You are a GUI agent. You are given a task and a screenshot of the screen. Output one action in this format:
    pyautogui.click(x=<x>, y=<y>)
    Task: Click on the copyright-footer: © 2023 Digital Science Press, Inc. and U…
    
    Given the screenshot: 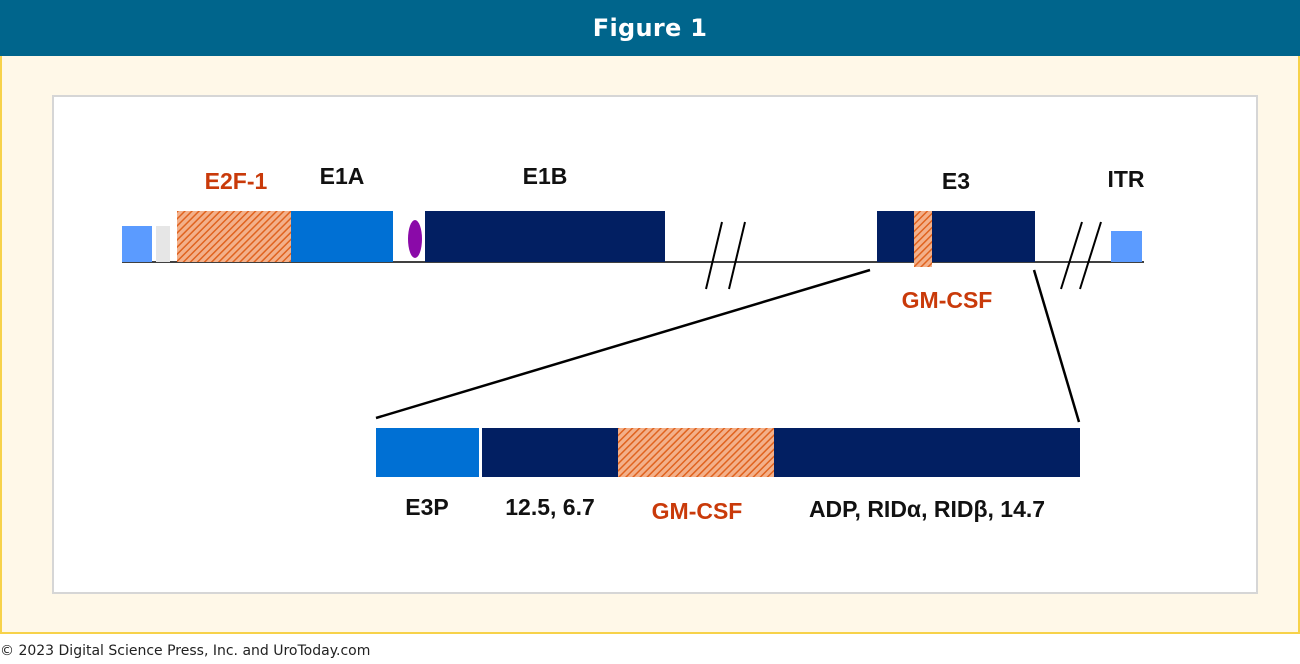 What is the action you would take?
    pyautogui.click(x=185, y=651)
    